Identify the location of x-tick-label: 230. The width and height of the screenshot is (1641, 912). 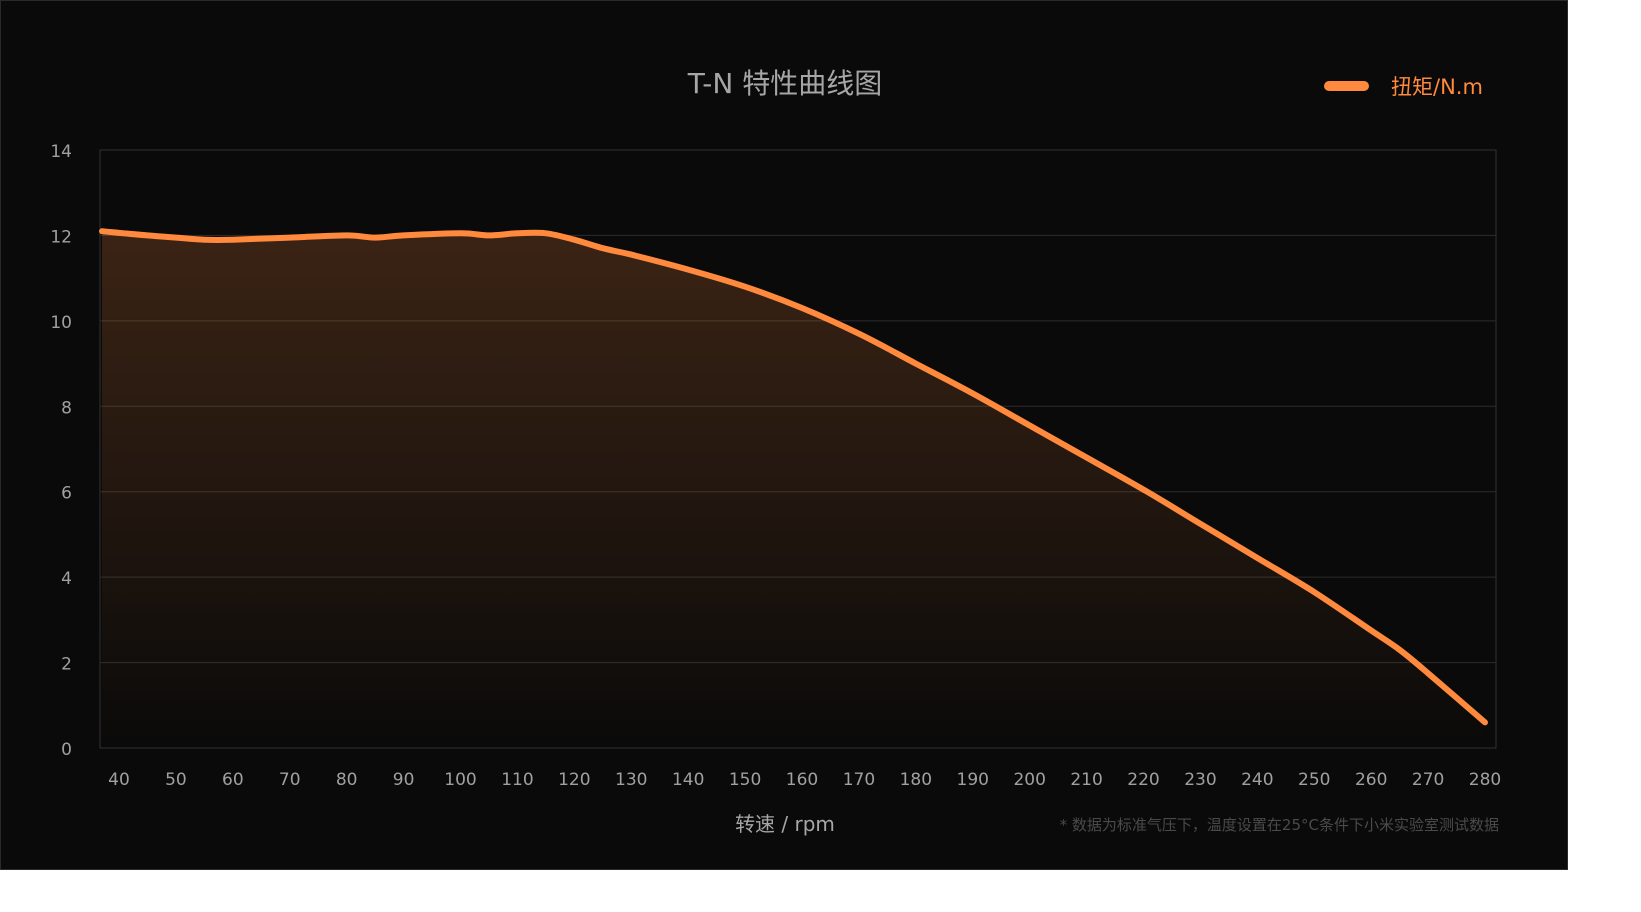
(1200, 780).